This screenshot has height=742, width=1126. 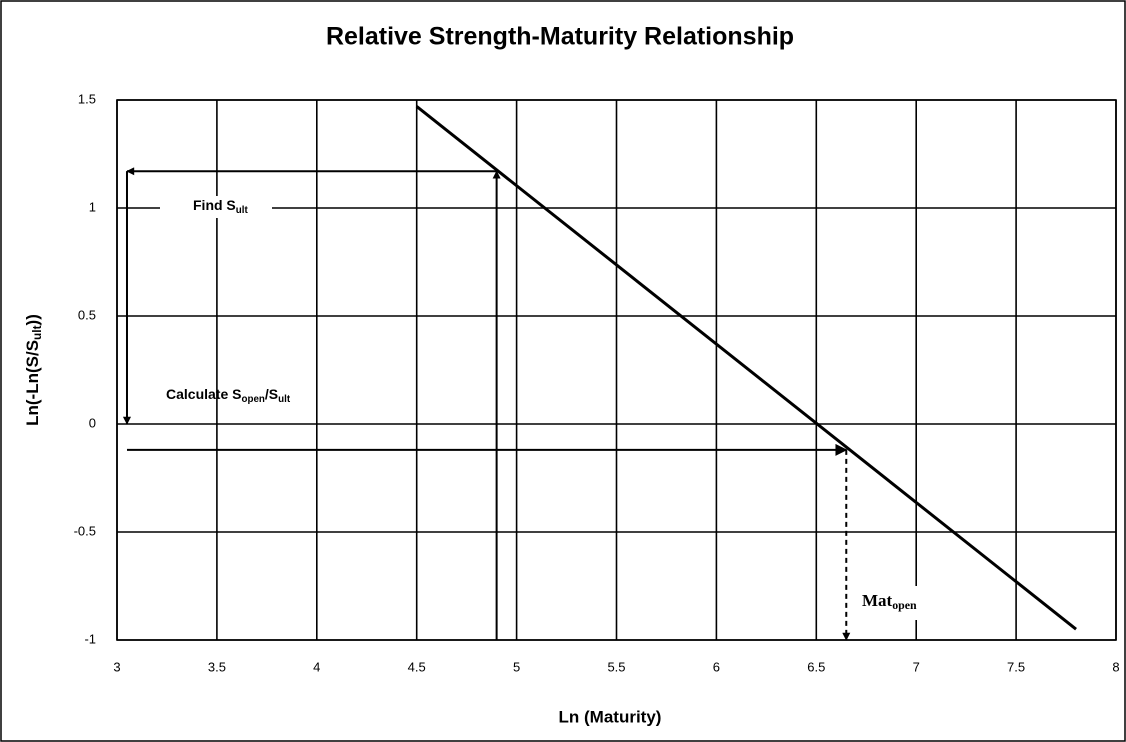 I want to click on y-tick-label: 1.5, so click(x=87, y=98).